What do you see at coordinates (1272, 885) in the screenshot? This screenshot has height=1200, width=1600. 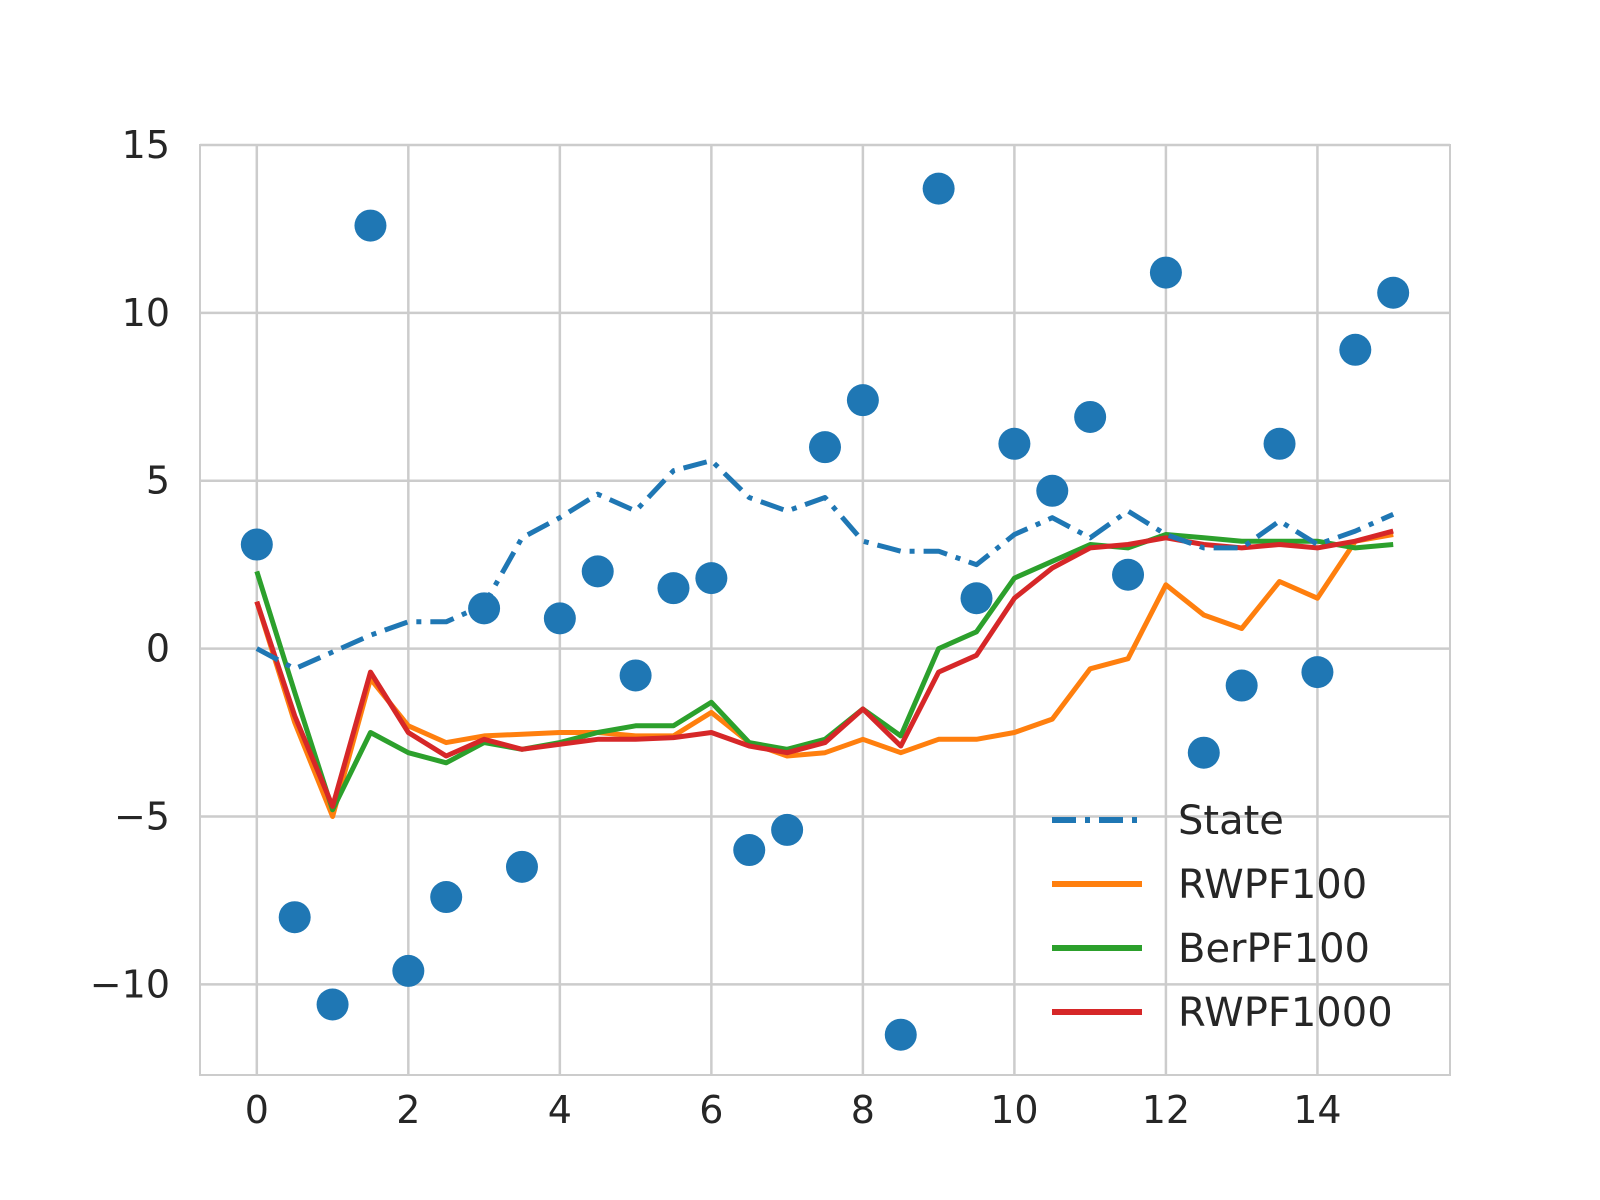 I see `legend-label: RWPF100` at bounding box center [1272, 885].